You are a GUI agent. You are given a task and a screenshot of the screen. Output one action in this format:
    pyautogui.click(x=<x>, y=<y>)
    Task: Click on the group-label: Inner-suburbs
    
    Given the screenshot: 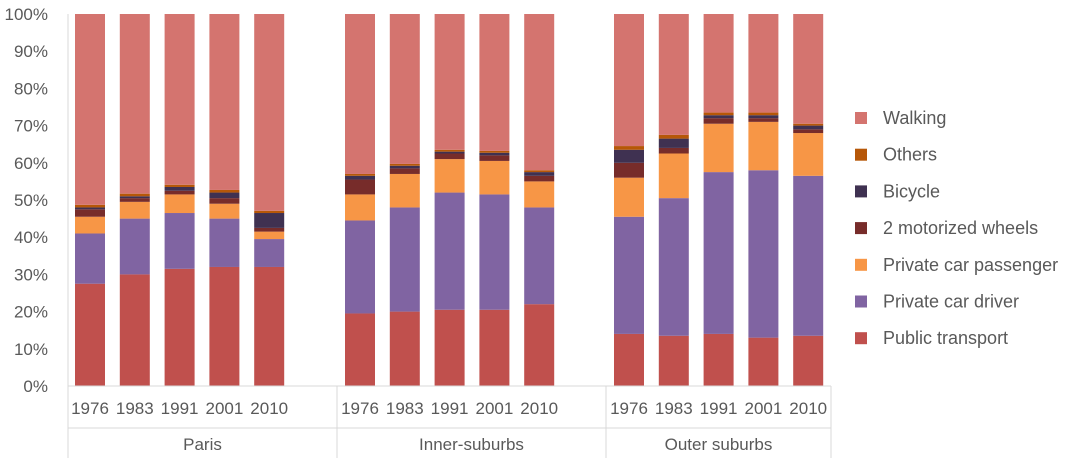 What is the action you would take?
    pyautogui.click(x=471, y=444)
    